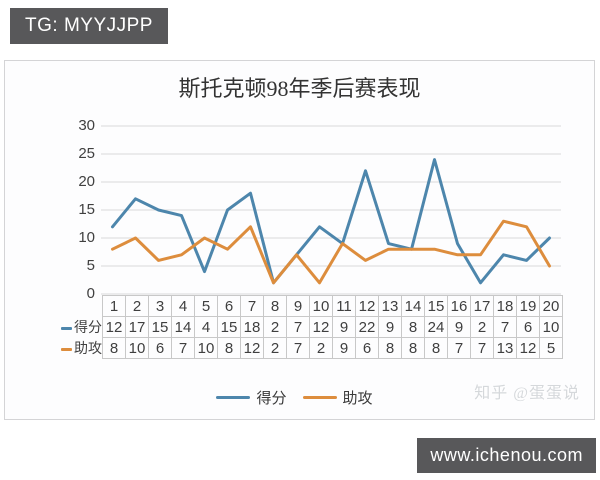  I want to click on table-header-cell: 1, so click(114, 306).